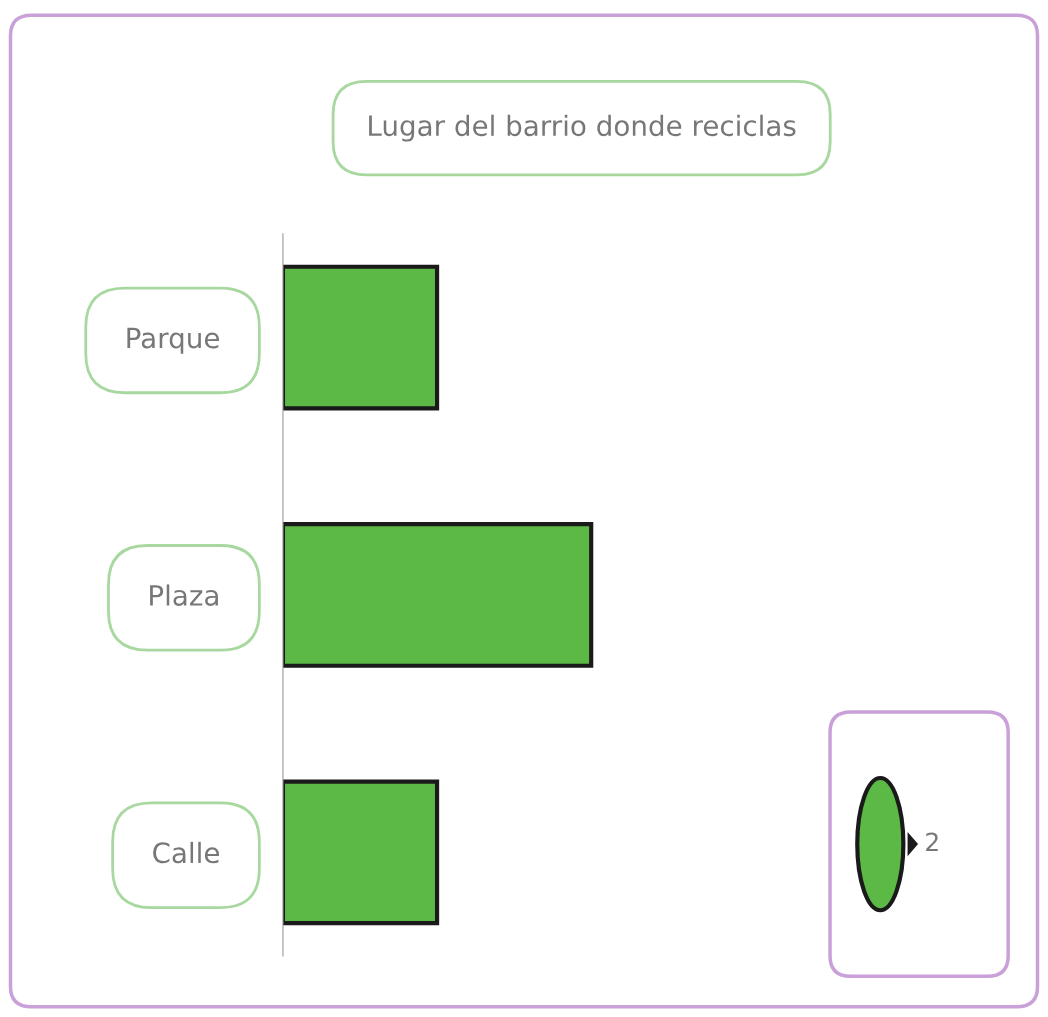  Describe the element at coordinates (173, 340) in the screenshot. I see `y-tick-label: Parque` at that location.